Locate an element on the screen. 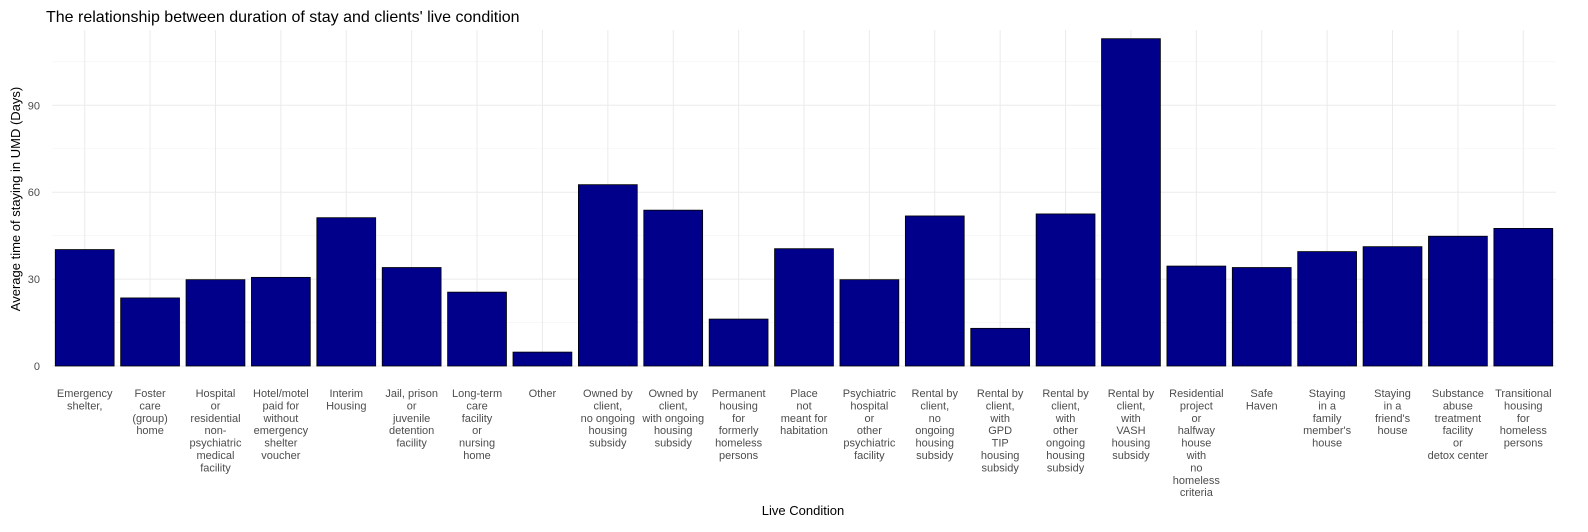 This screenshot has width=1588, height=532. x-tick-label-line: in a is located at coordinates (1393, 406).